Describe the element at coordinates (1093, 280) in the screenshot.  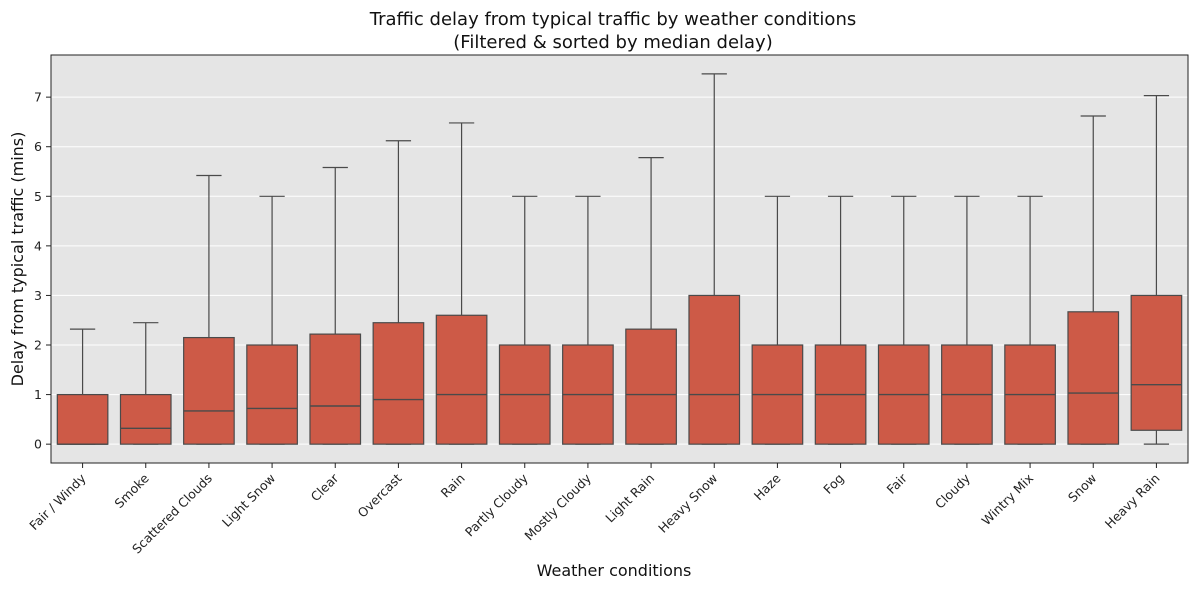
I see `box-snow` at that location.